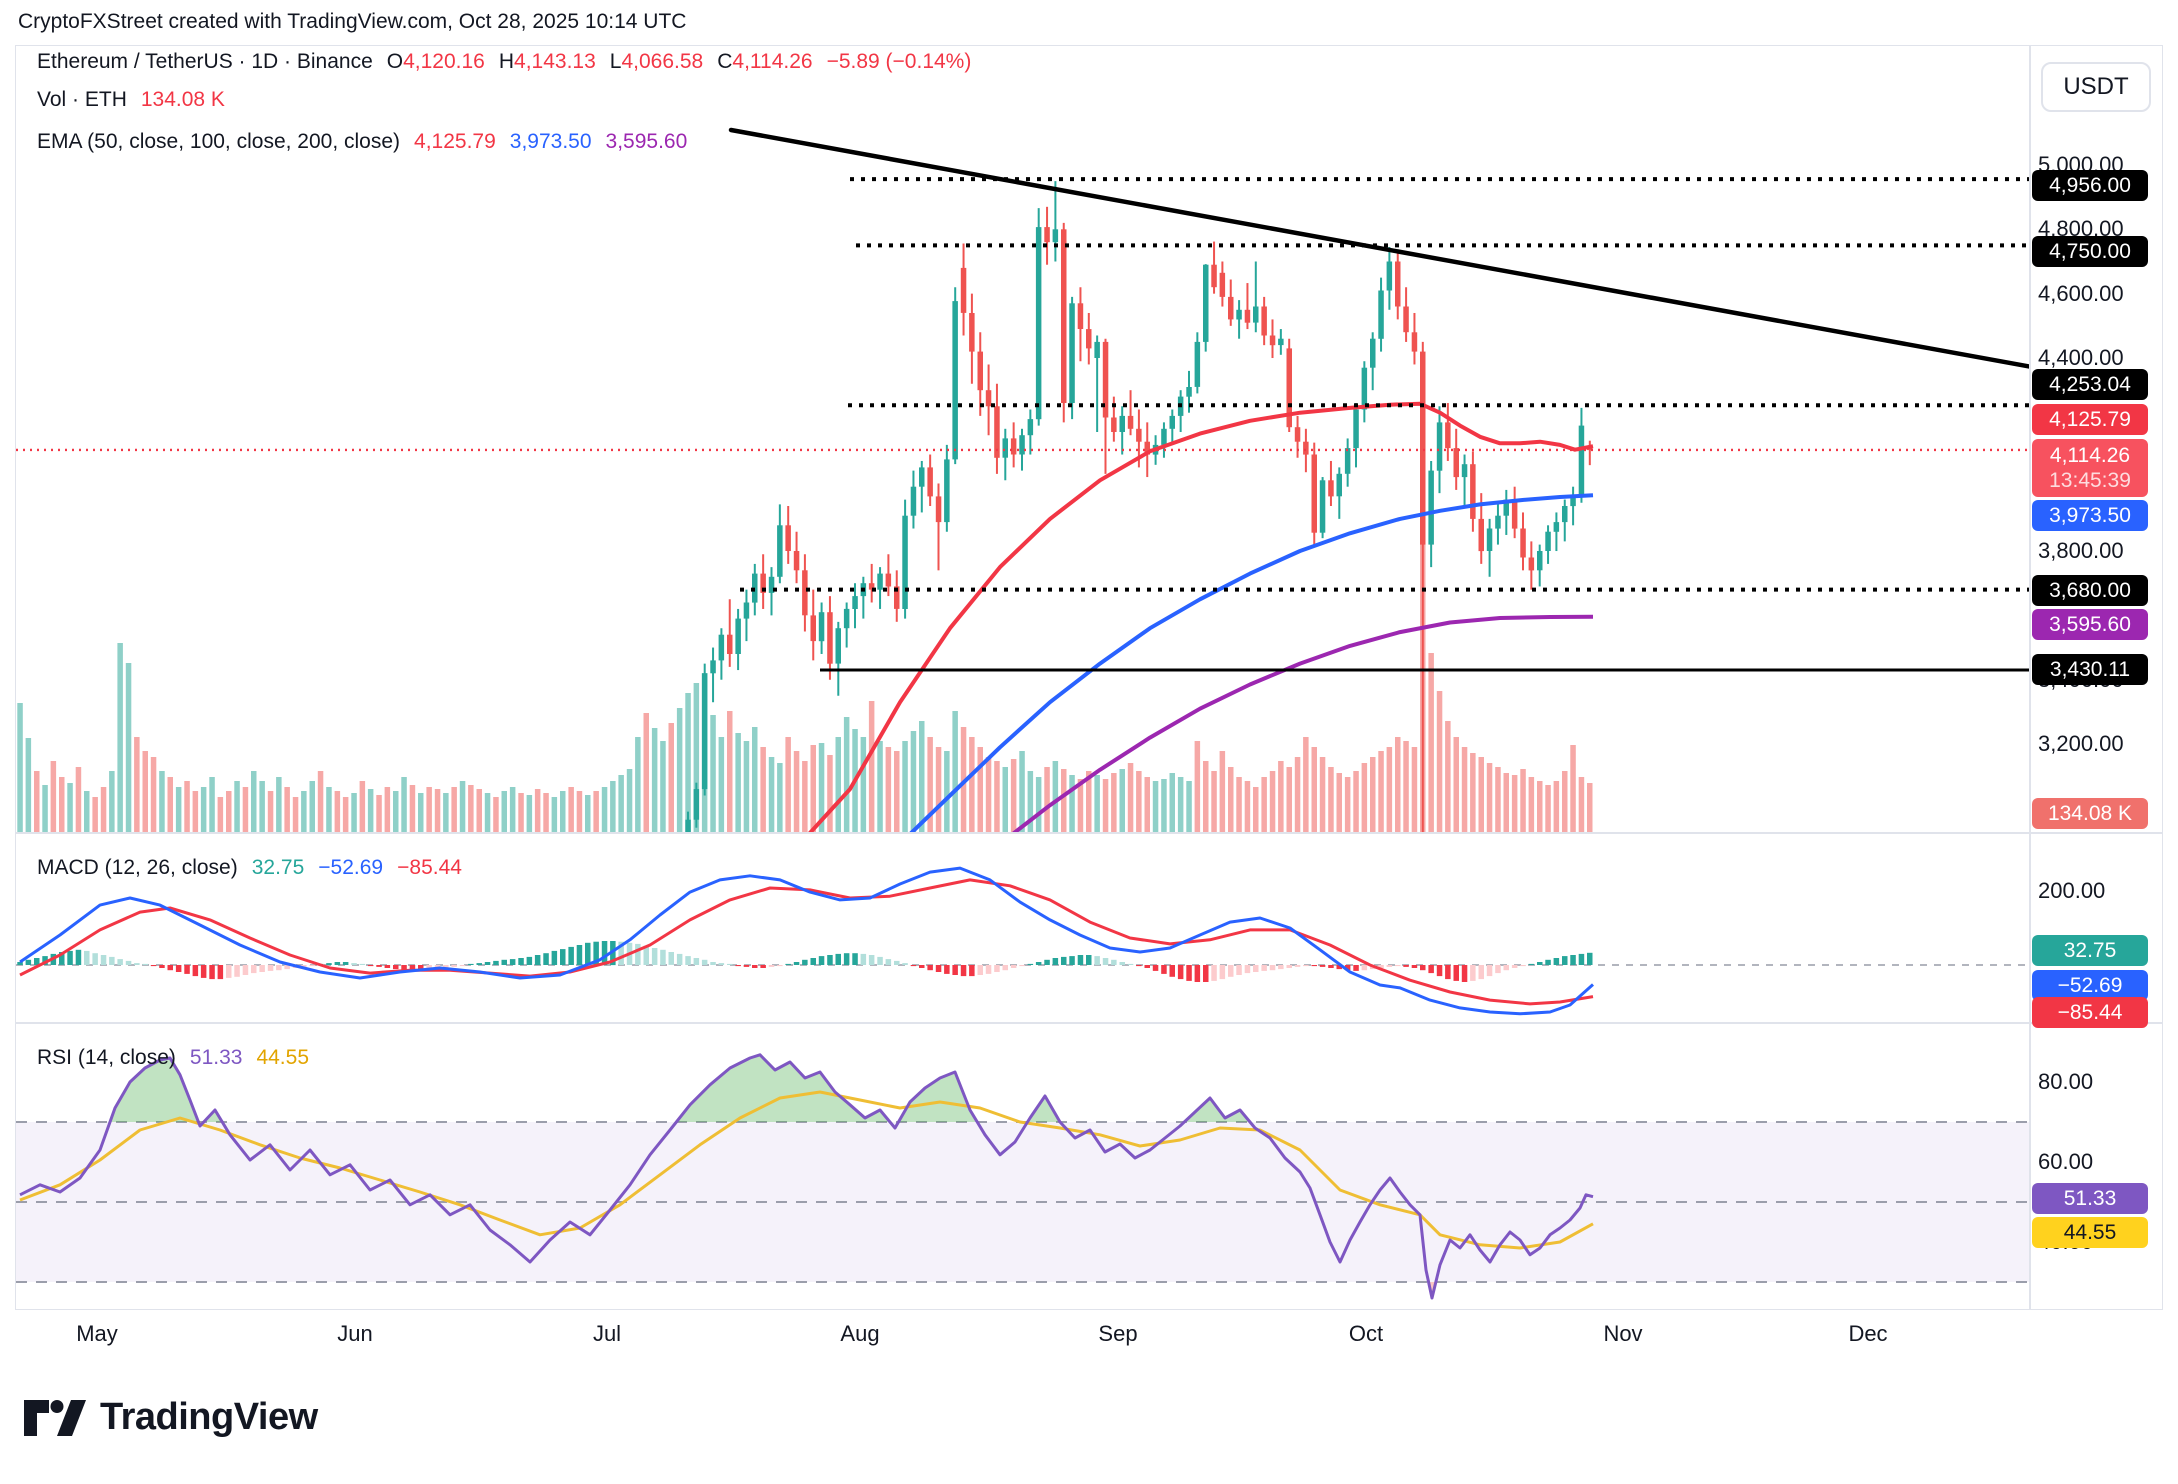 This screenshot has height=1484, width=2178. What do you see at coordinates (2096, 87) in the screenshot?
I see `currency-toggle-button: USDT` at bounding box center [2096, 87].